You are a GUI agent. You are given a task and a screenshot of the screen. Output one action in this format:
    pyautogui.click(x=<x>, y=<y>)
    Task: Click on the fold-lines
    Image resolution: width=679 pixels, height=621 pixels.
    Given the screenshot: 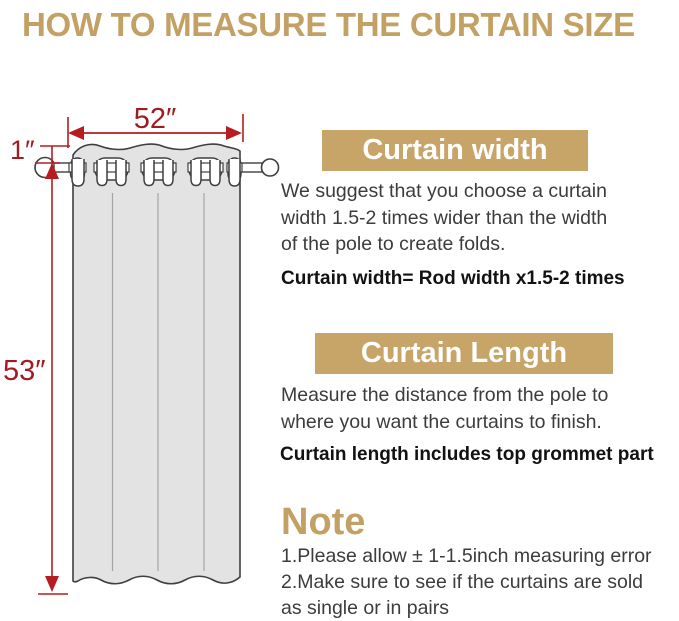 What is the action you would take?
    pyautogui.click(x=158, y=382)
    